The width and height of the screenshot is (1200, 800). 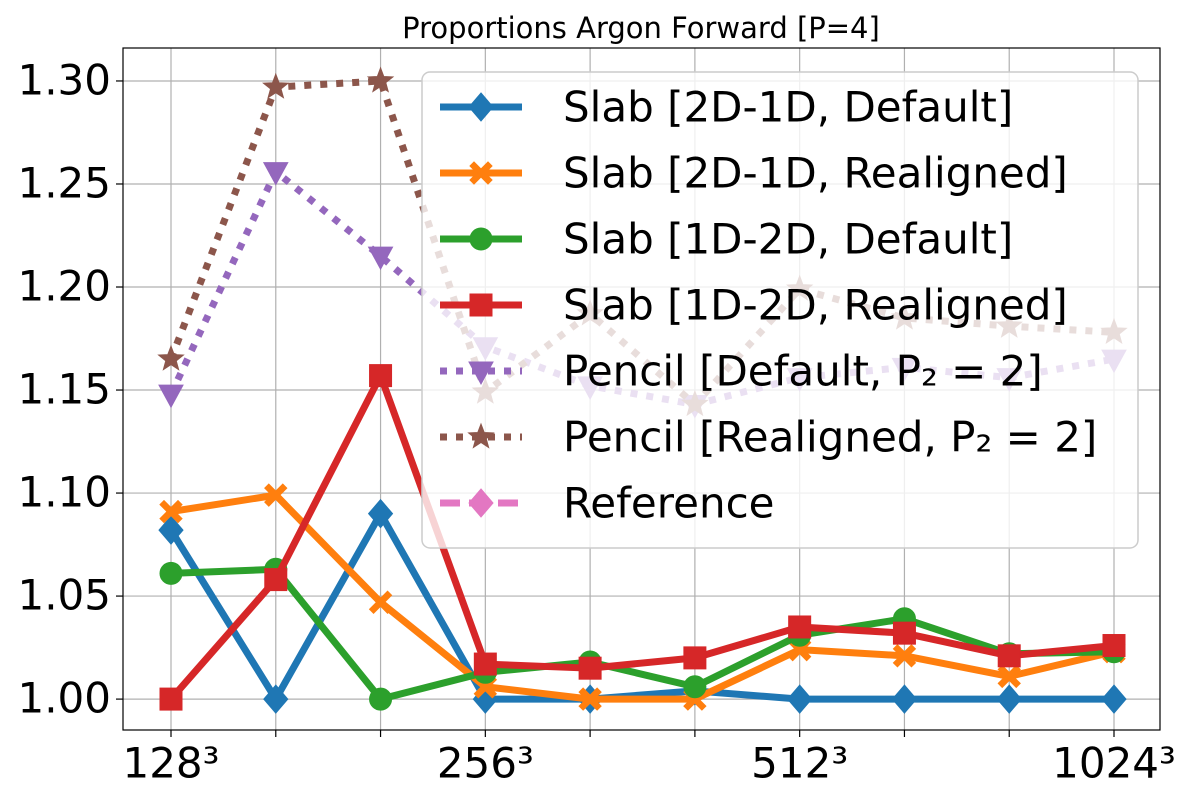 I want to click on legend-label: Slab [1D-2D, Default], so click(x=788, y=239).